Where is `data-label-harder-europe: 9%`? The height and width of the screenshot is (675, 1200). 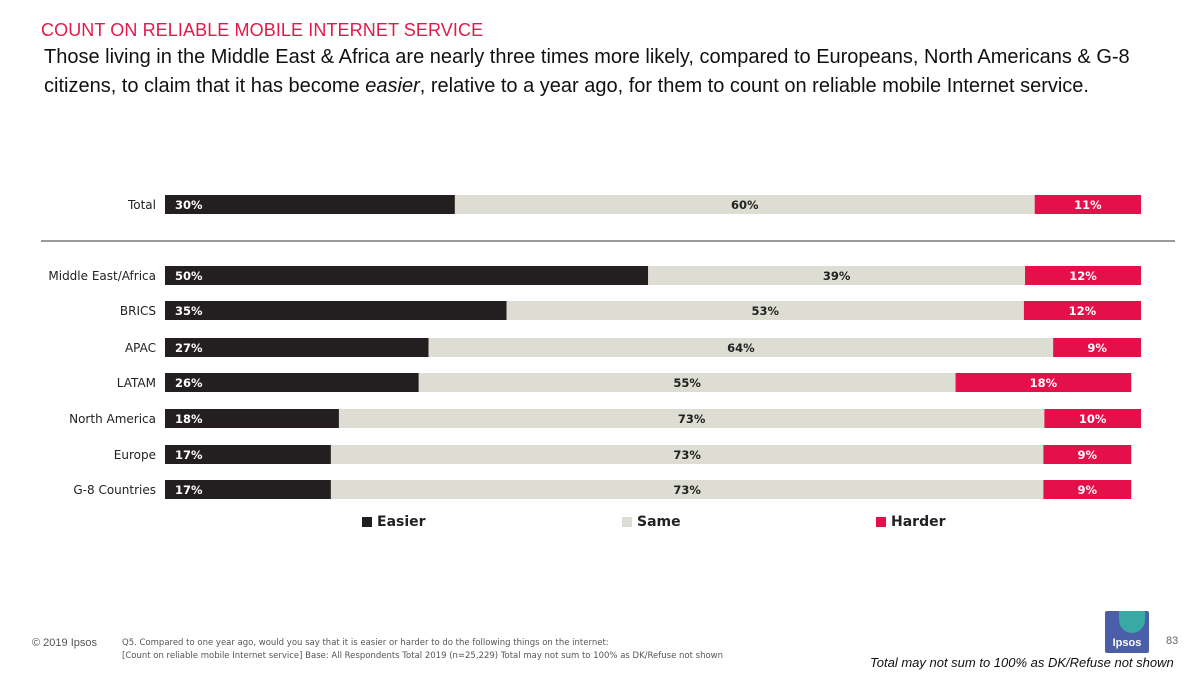
data-label-harder-europe: 9% is located at coordinates (1088, 455).